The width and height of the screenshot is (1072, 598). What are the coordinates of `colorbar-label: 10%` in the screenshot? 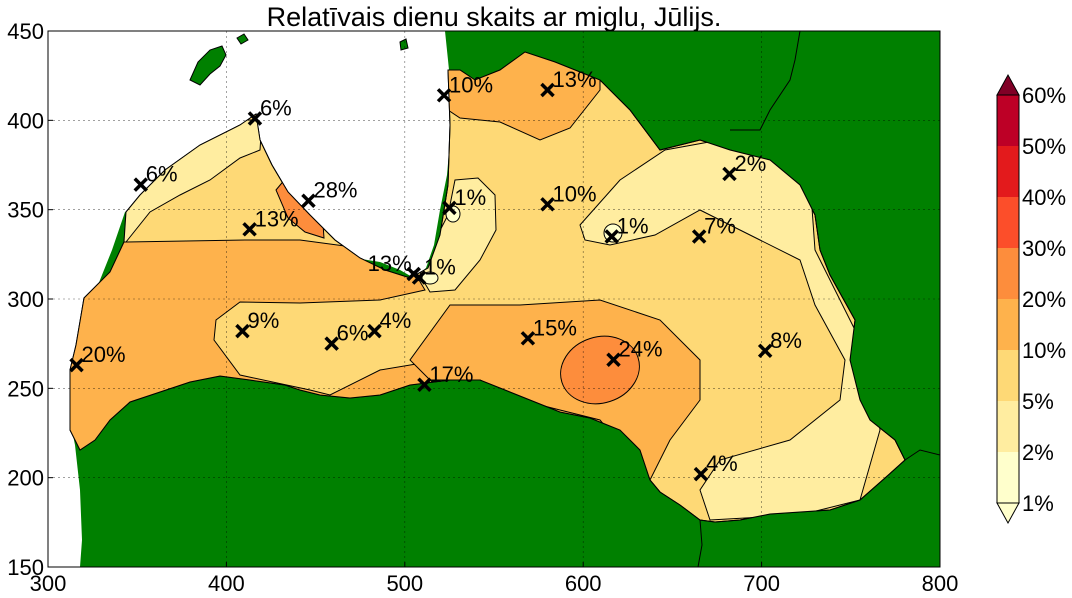 It's located at (1044, 350).